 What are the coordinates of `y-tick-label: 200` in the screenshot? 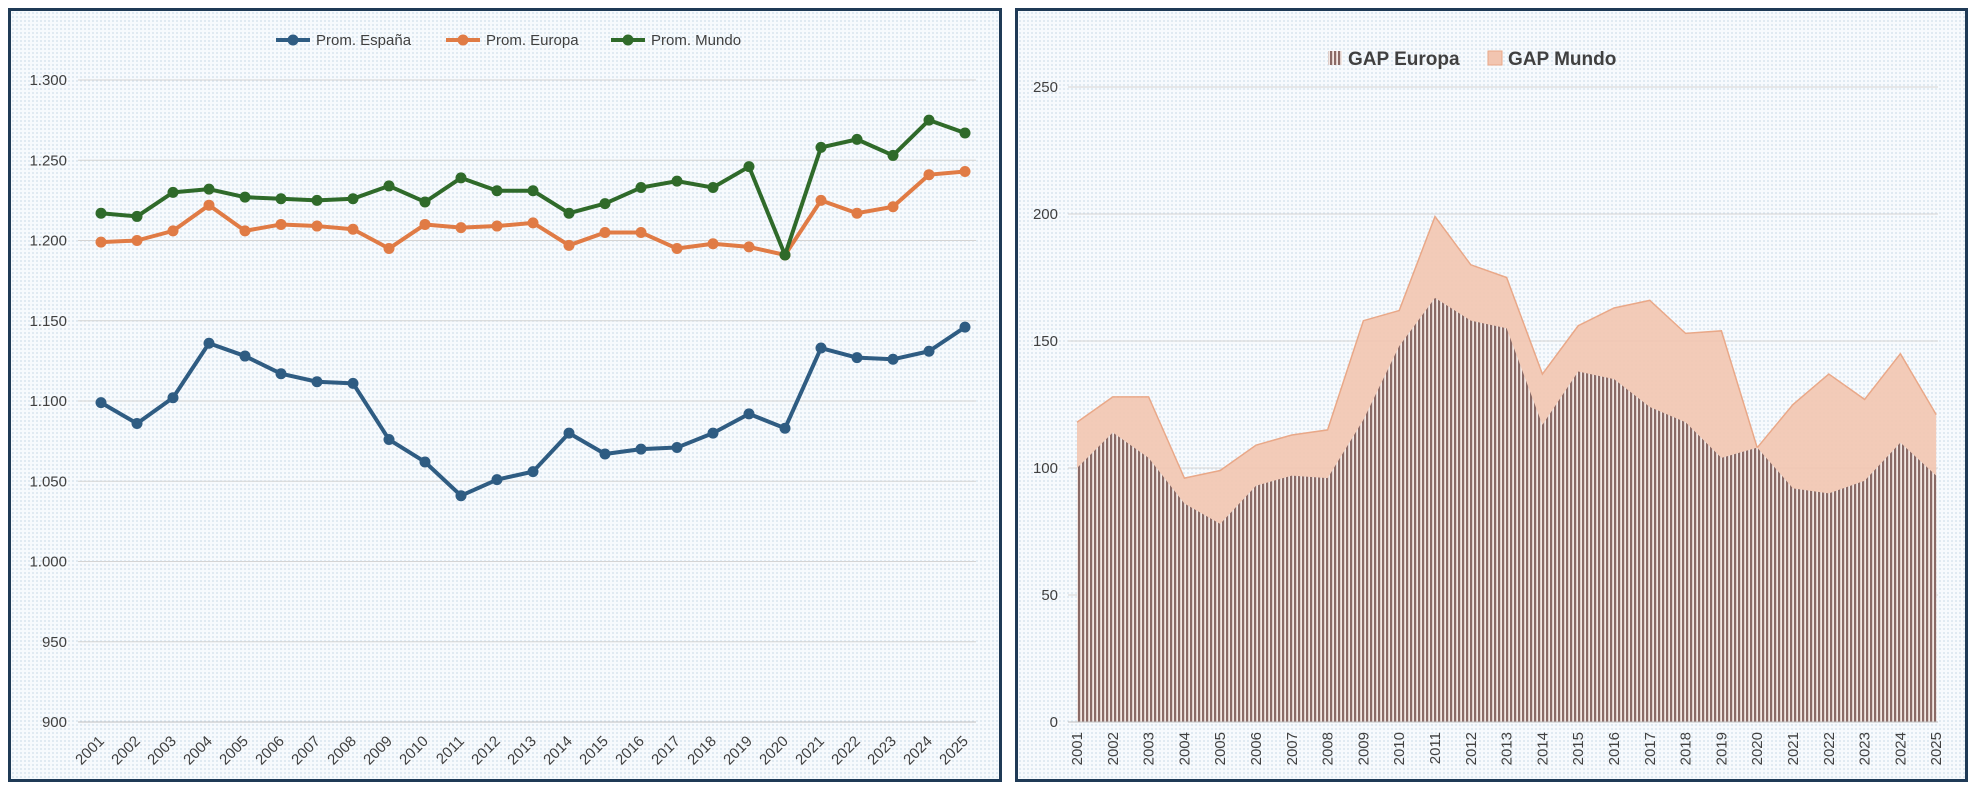 It's located at (1045, 214).